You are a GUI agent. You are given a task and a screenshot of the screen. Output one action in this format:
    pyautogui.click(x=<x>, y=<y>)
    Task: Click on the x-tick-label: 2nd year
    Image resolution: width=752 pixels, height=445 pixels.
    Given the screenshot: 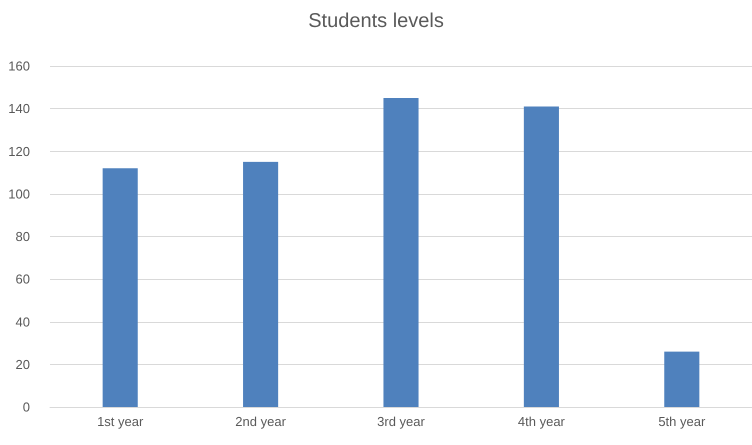 What is the action you would take?
    pyautogui.click(x=261, y=421)
    